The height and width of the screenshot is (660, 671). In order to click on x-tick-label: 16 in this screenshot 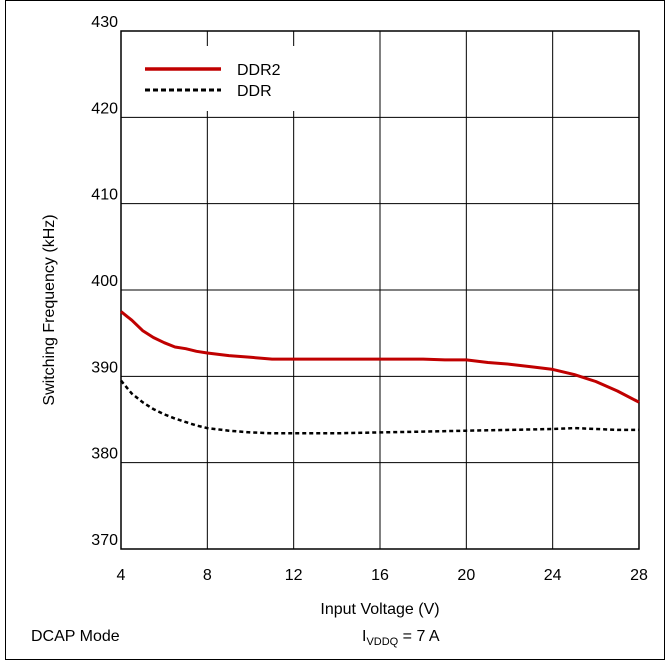, I will do `click(380, 575)`.